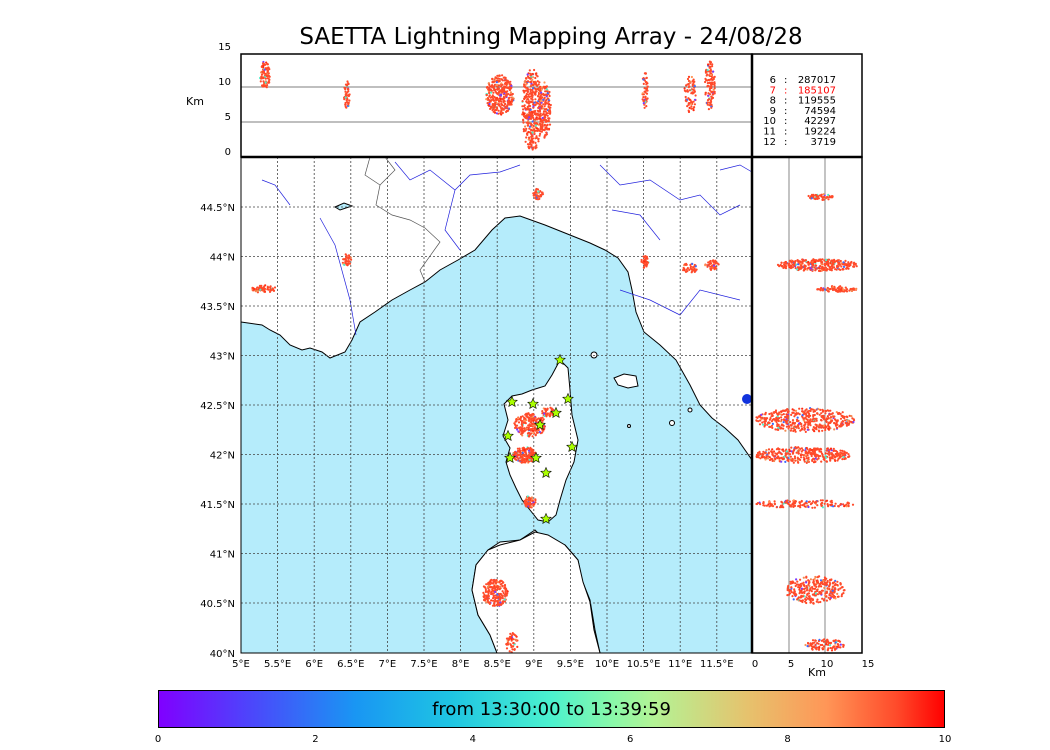  I want to click on altitude-vs-longitude-panel, so click(496, 105).